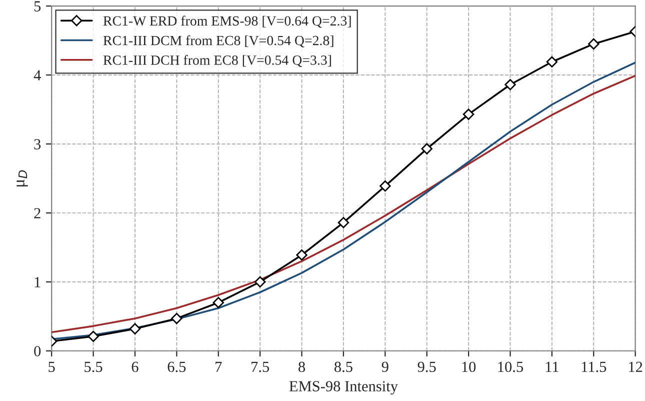 This screenshot has height=401, width=645. Describe the element at coordinates (51, 367) in the screenshot. I see `x-tick-label: 5` at that location.